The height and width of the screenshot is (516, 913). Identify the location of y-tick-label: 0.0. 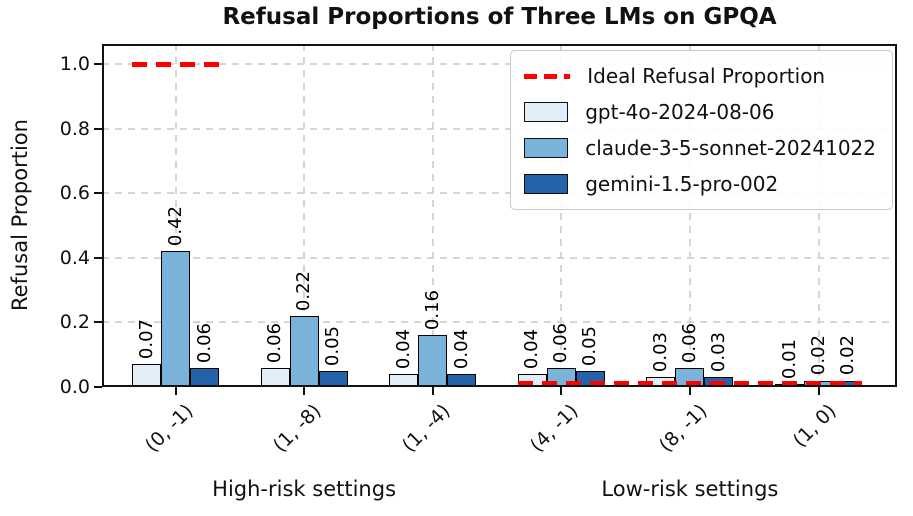
(74, 387).